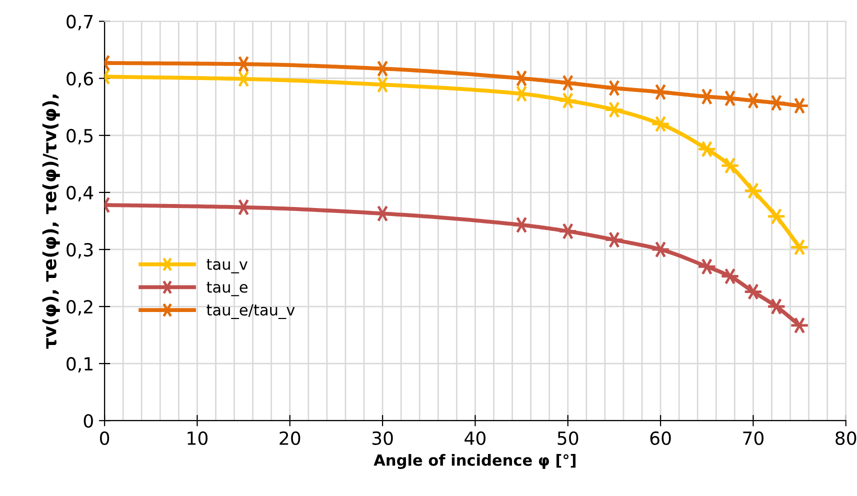 This screenshot has width=857, height=496. What do you see at coordinates (227, 266) in the screenshot?
I see `legend-label: tau_v` at bounding box center [227, 266].